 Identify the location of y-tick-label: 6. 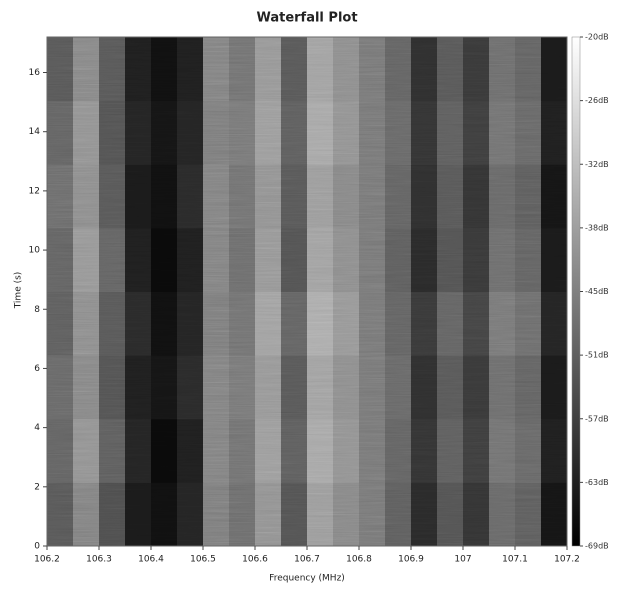
(37, 369).